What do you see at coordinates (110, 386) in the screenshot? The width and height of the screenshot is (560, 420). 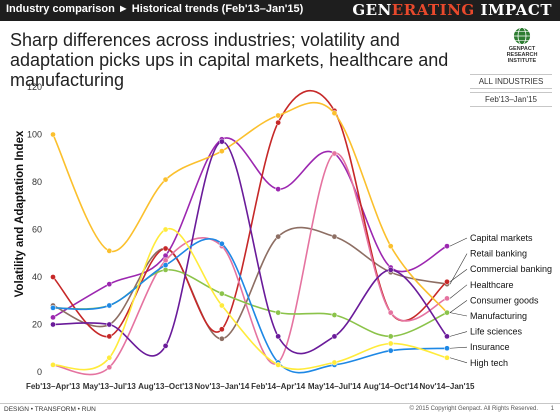 I see `x-tick-label: May'13–Jul'13` at bounding box center [110, 386].